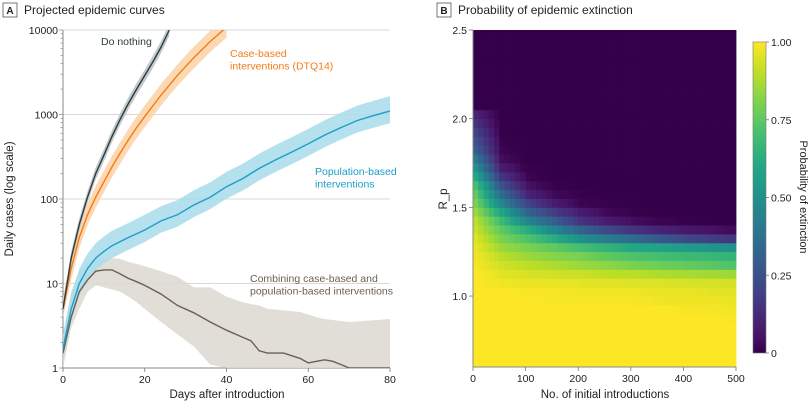 This screenshot has width=810, height=402. What do you see at coordinates (459, 297) in the screenshot?
I see `y-tick-label: 1.0` at bounding box center [459, 297].